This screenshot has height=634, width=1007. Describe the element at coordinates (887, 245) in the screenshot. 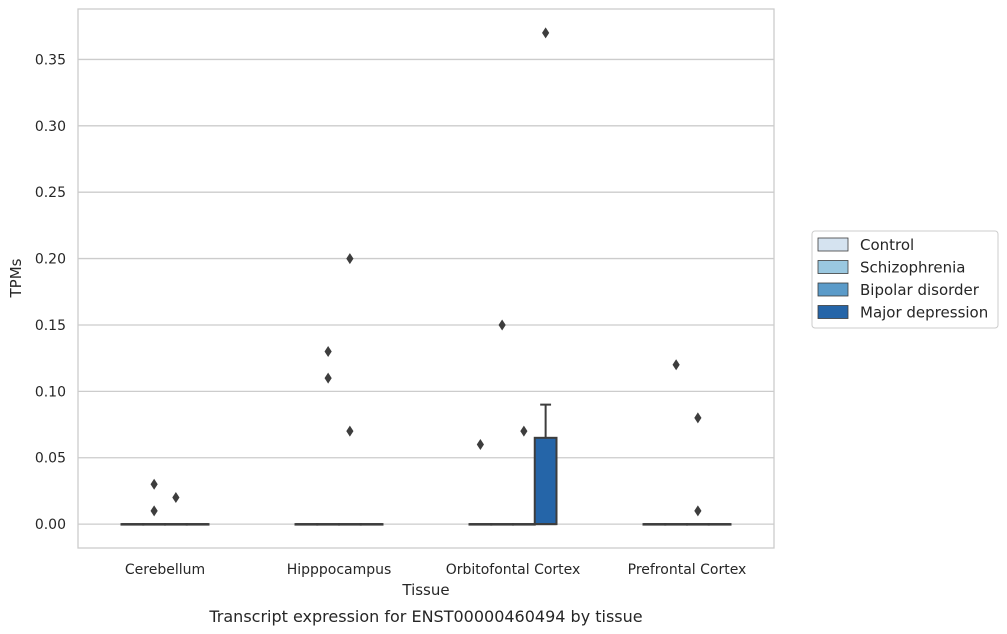

I see `legend-label: Control` at that location.